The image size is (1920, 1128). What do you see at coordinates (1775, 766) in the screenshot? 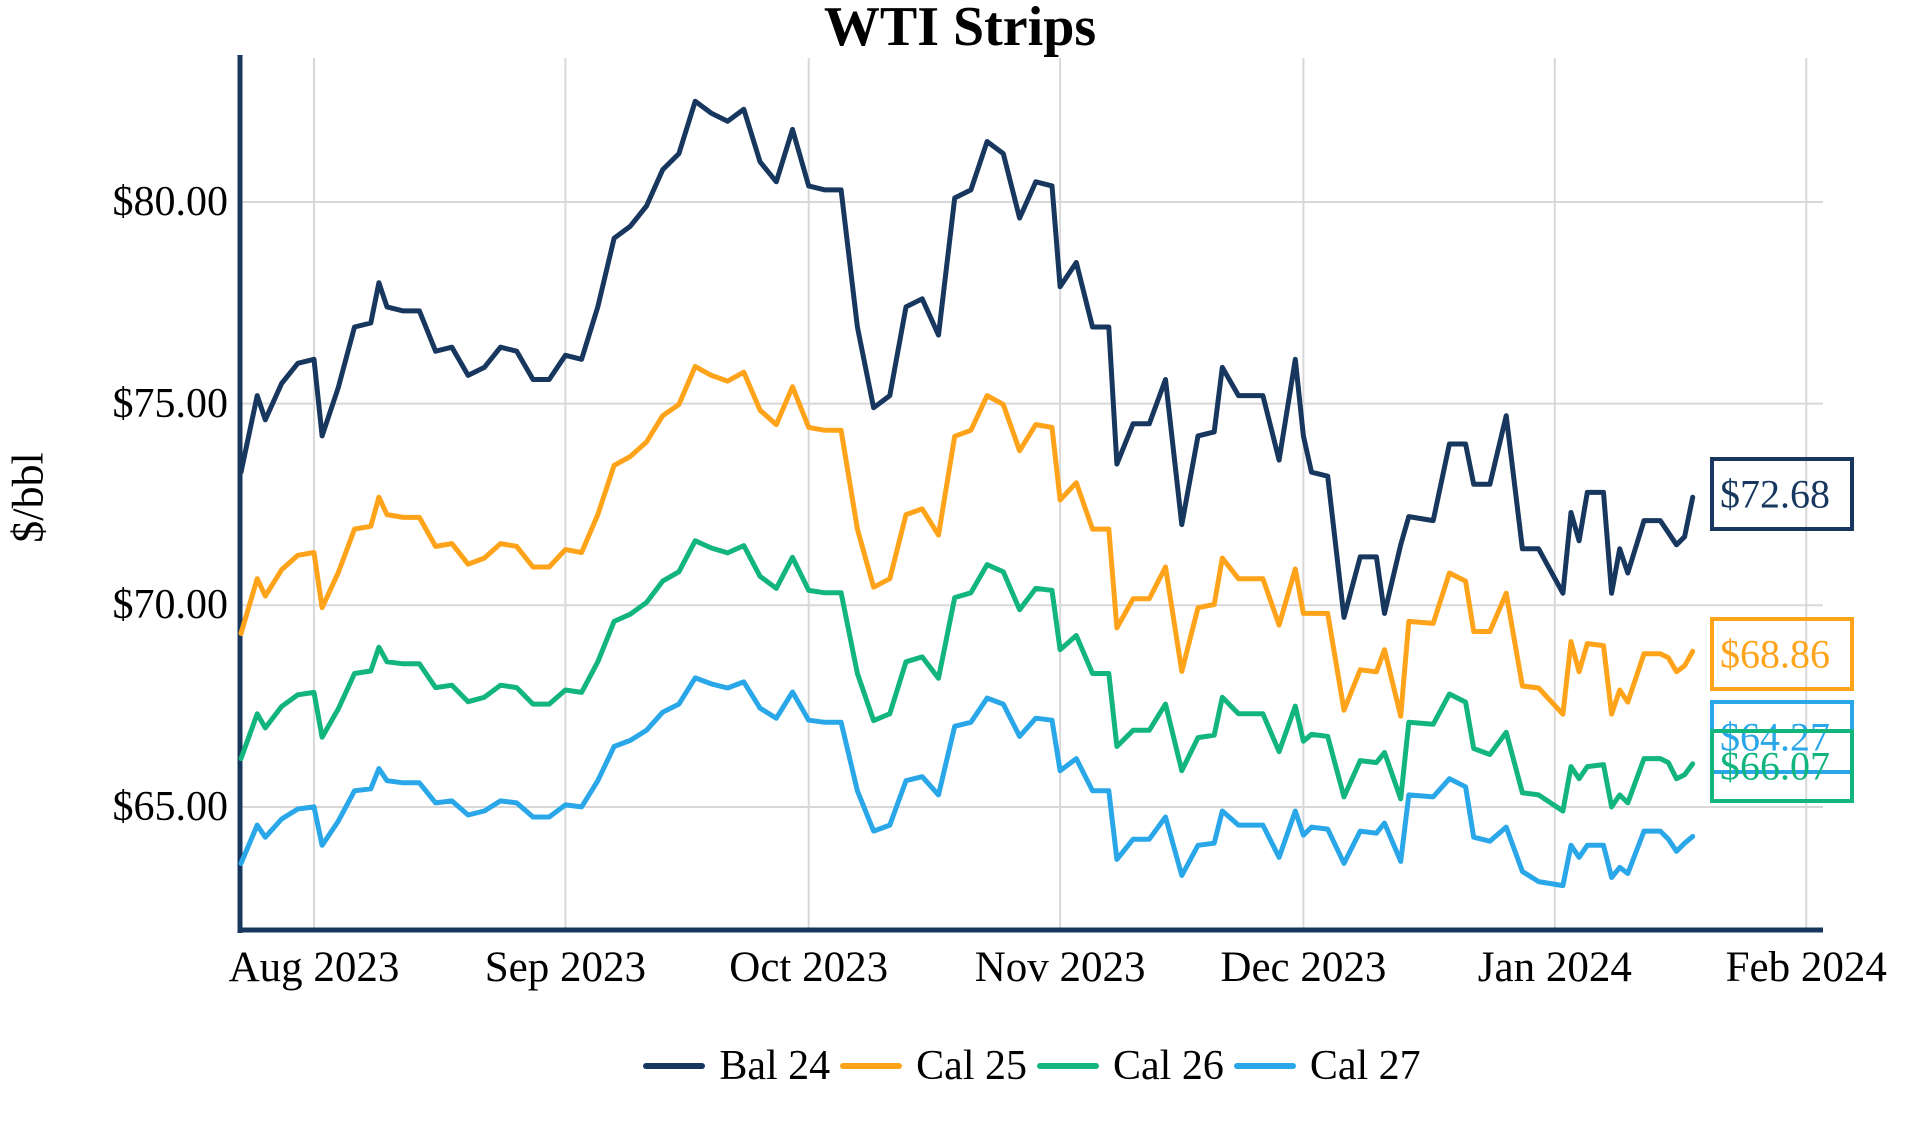
I see `end-label-text-Cal-26: $66.07` at bounding box center [1775, 766].